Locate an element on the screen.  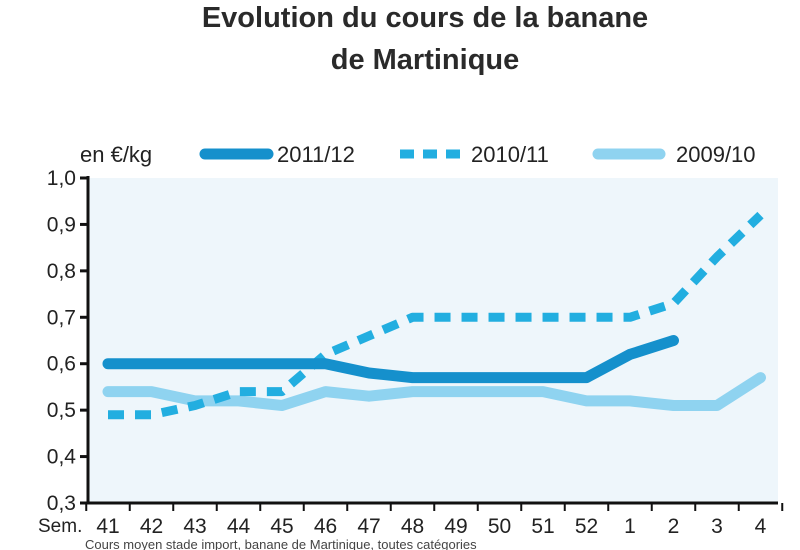
x-tick-label: 41 is located at coordinates (107, 526).